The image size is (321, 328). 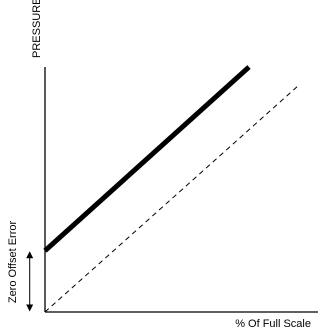 What do you see at coordinates (273, 323) in the screenshot?
I see `x-axis-label: % Of Full Scale` at bounding box center [273, 323].